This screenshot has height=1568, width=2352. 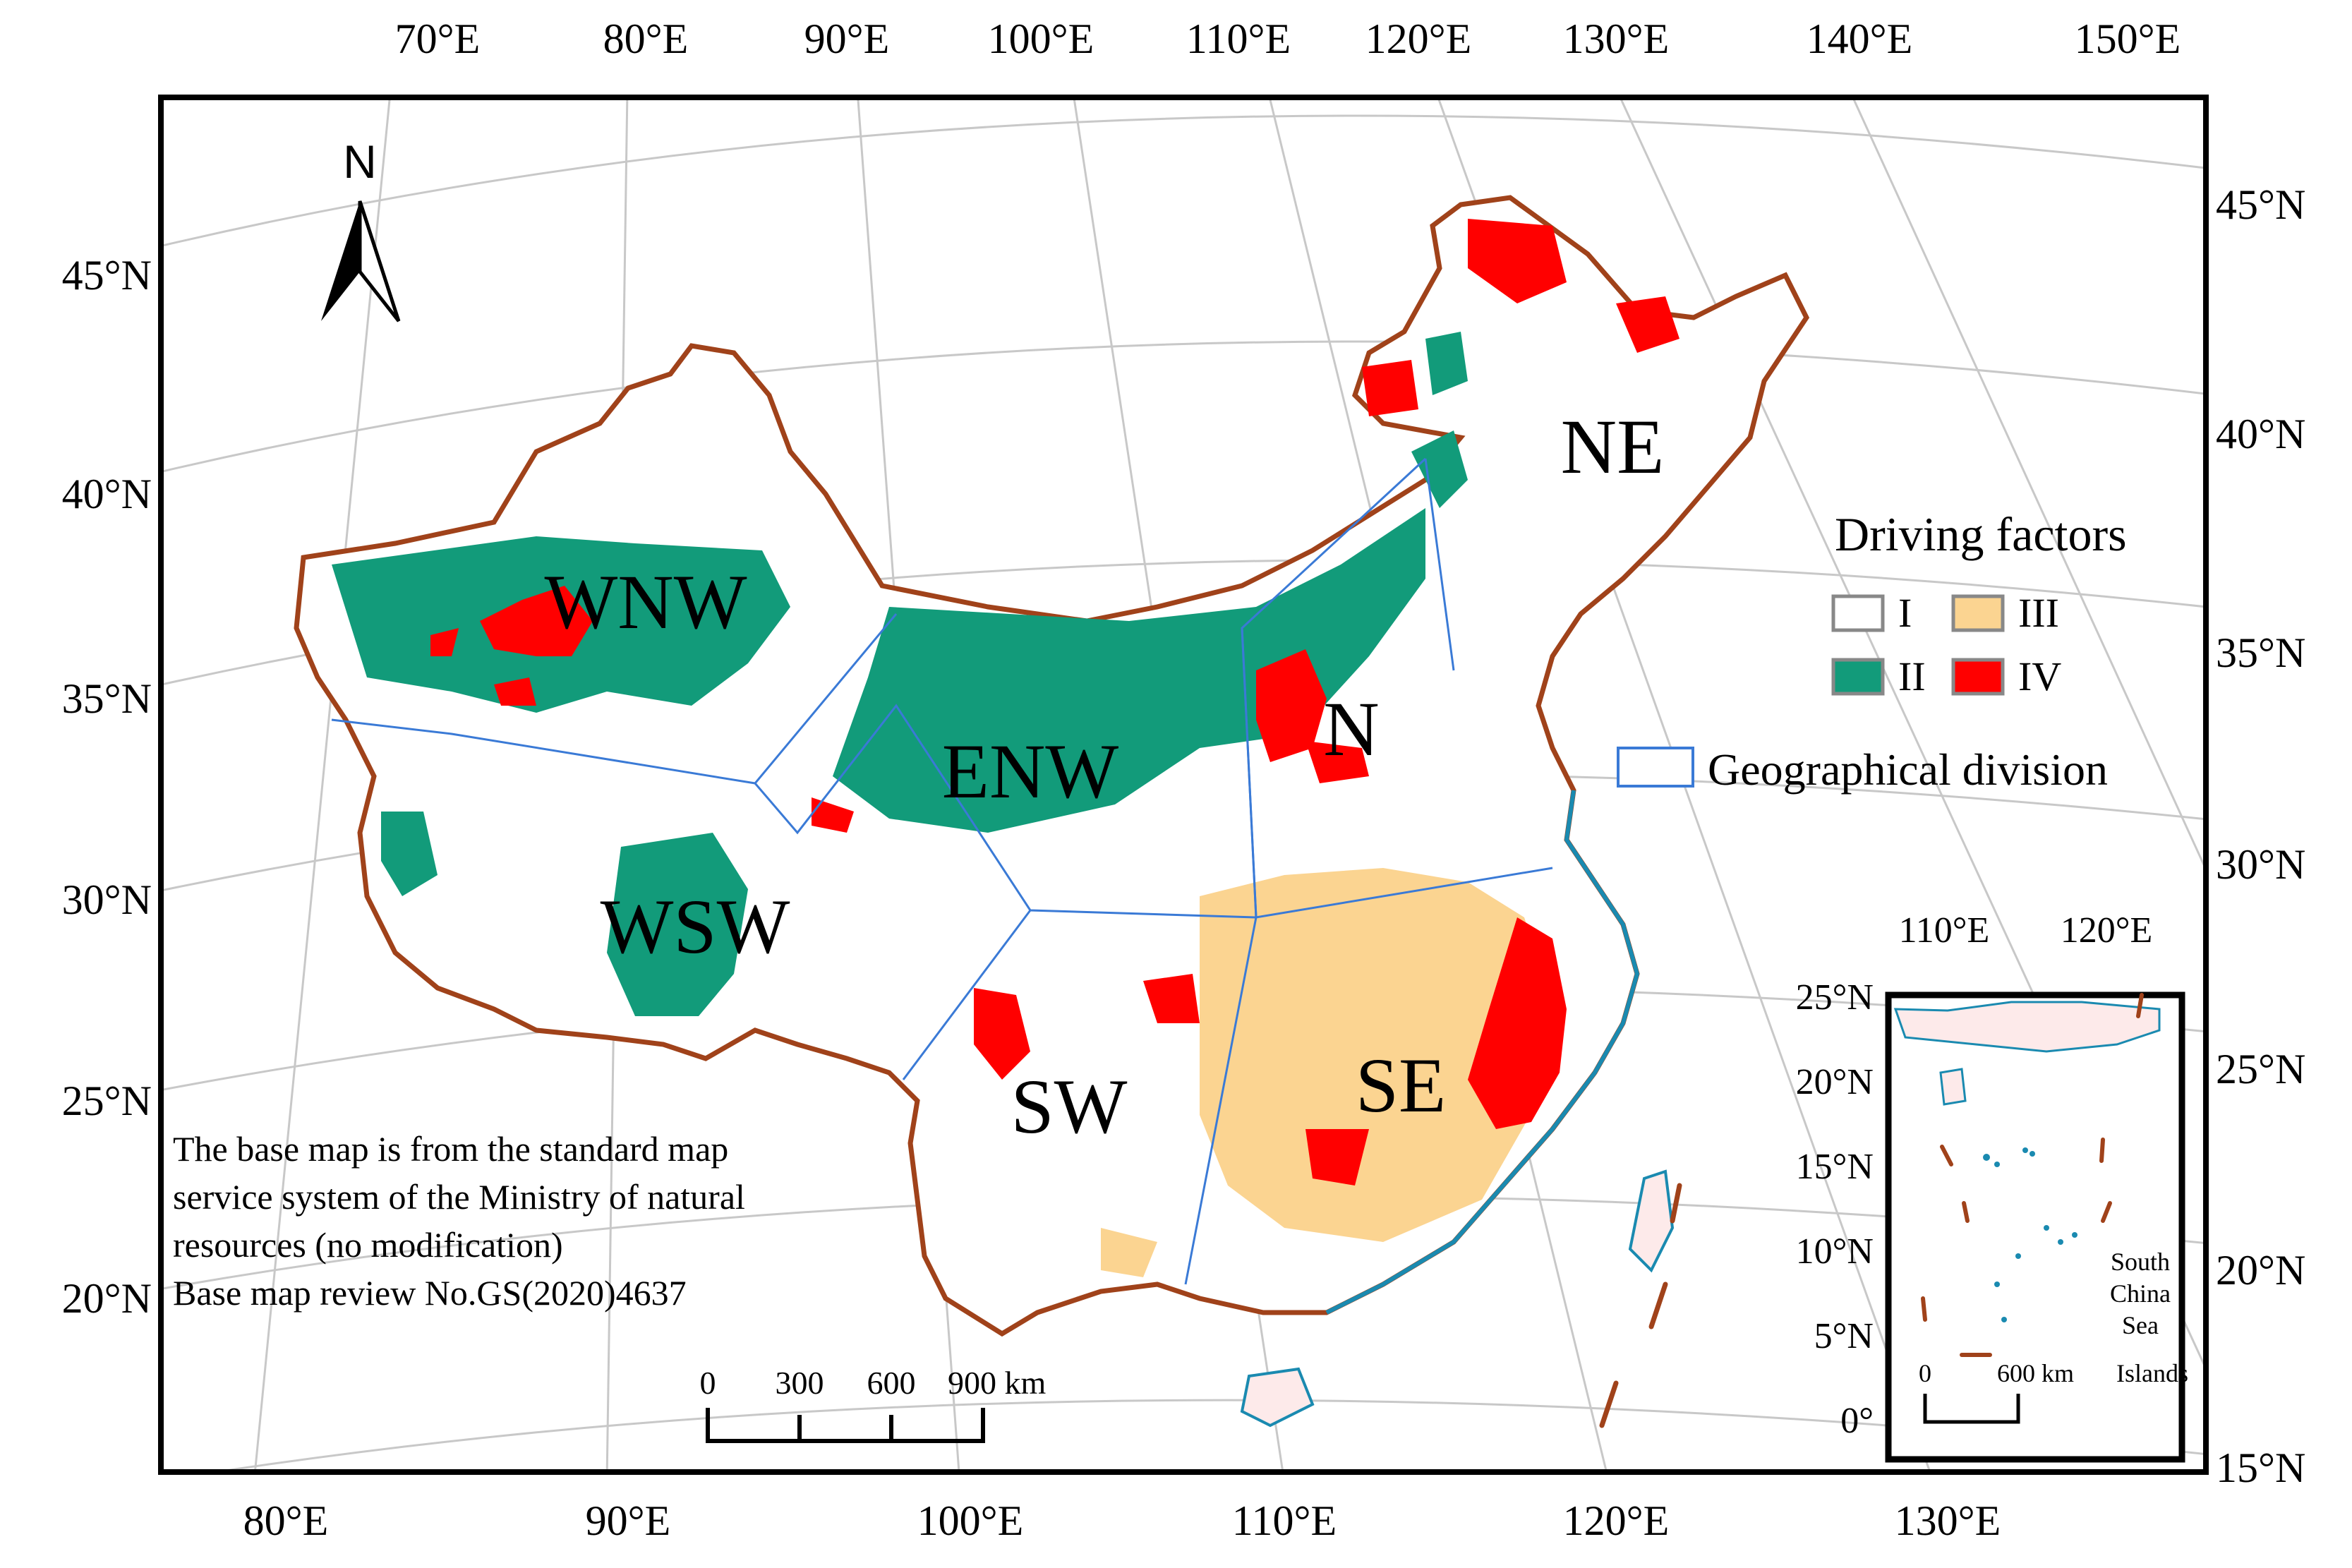 I want to click on top-lon-label: 110°E, so click(x=1238, y=39).